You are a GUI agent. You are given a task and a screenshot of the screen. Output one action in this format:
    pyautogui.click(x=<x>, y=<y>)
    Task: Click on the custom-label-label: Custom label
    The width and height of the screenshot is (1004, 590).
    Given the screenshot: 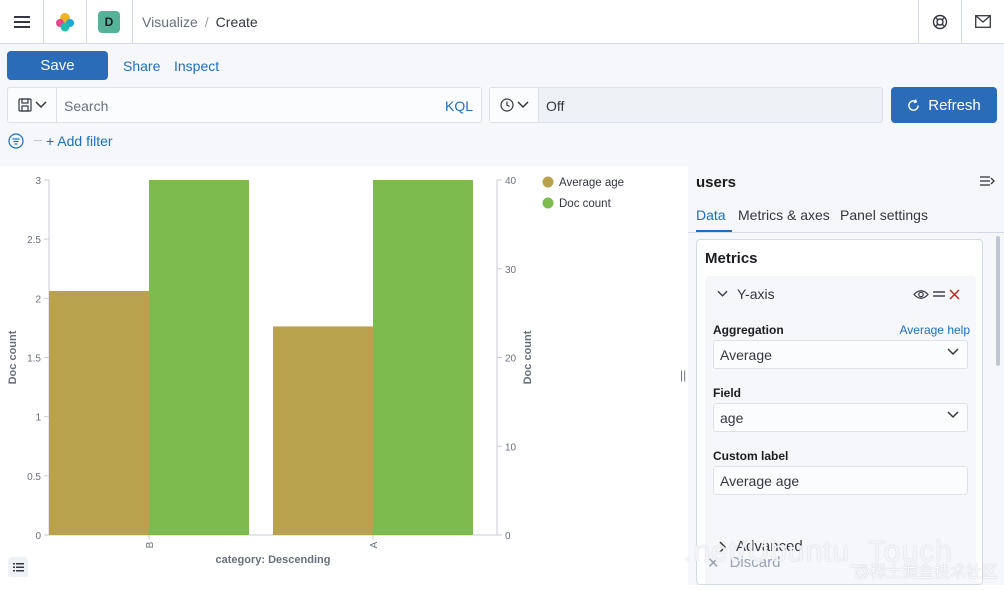 What is the action you would take?
    pyautogui.click(x=751, y=456)
    